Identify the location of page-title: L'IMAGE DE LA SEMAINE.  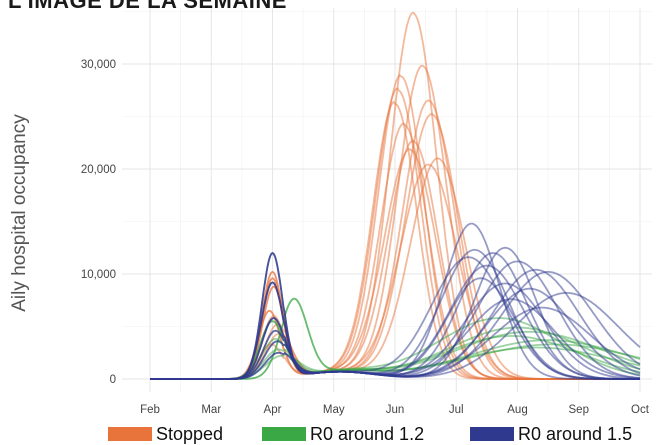
(147, 6).